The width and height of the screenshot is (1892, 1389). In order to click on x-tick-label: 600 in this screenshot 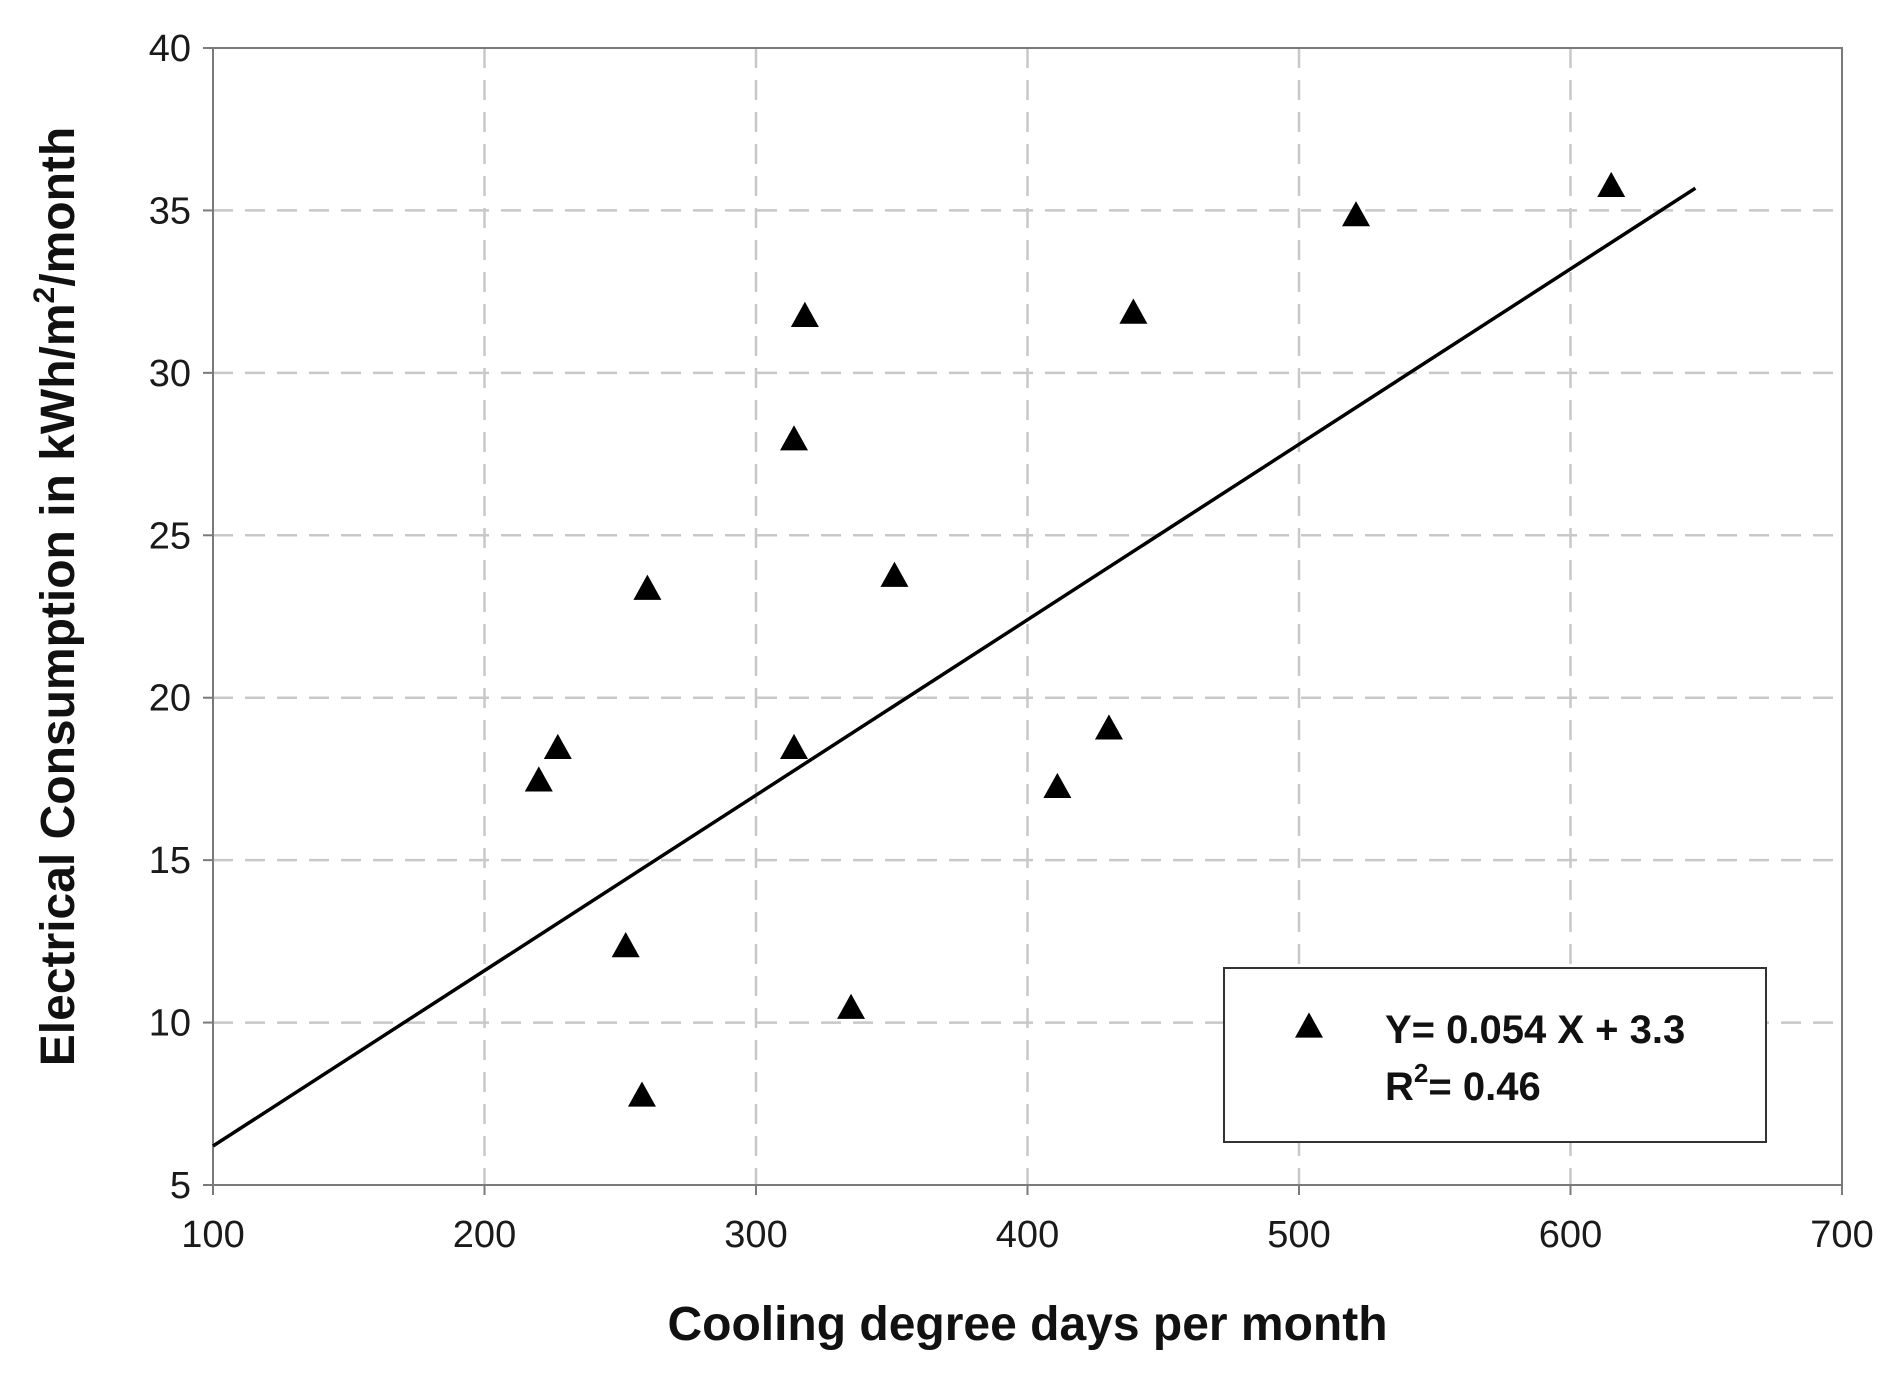, I will do `click(1570, 1235)`.